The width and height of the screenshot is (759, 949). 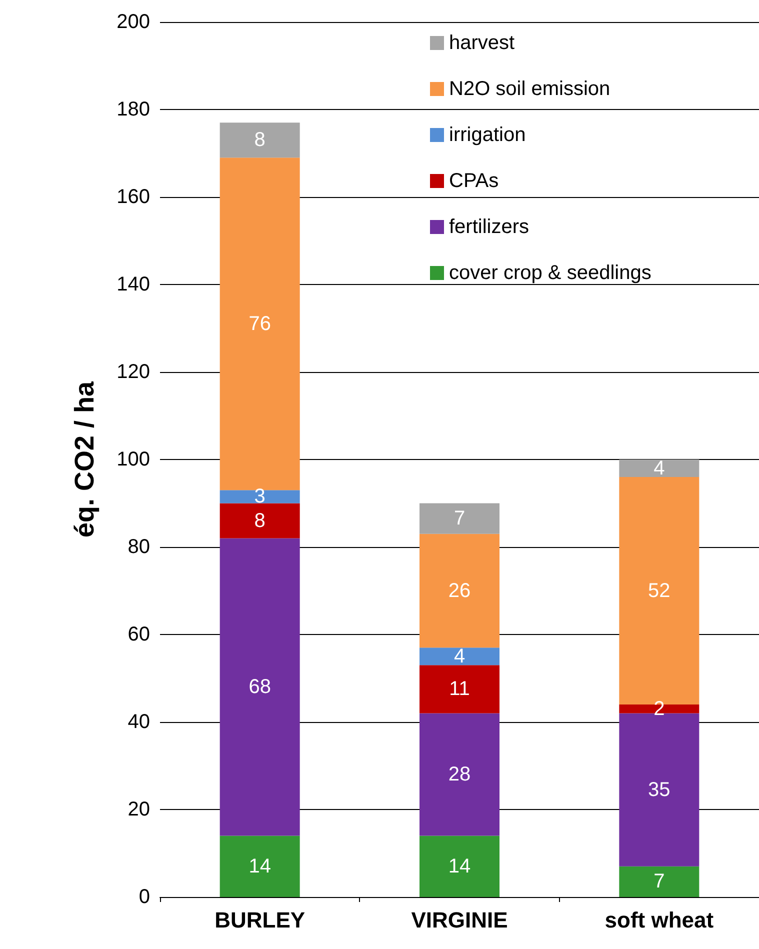 What do you see at coordinates (133, 109) in the screenshot?
I see `y-tick-label: 180` at bounding box center [133, 109].